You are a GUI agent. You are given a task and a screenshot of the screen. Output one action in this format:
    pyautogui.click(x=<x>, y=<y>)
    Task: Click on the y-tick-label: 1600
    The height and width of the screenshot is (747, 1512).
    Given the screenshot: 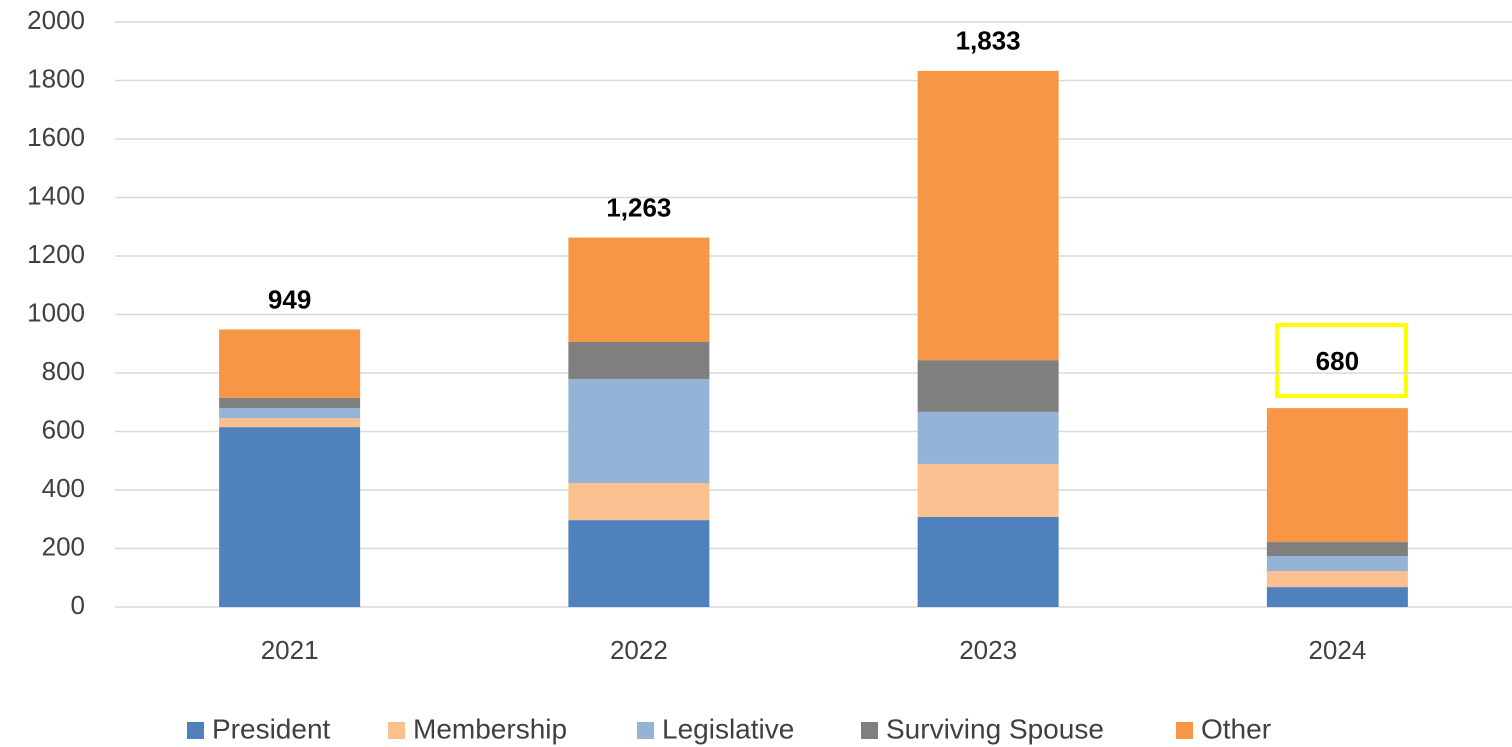 What is the action you would take?
    pyautogui.click(x=56, y=137)
    